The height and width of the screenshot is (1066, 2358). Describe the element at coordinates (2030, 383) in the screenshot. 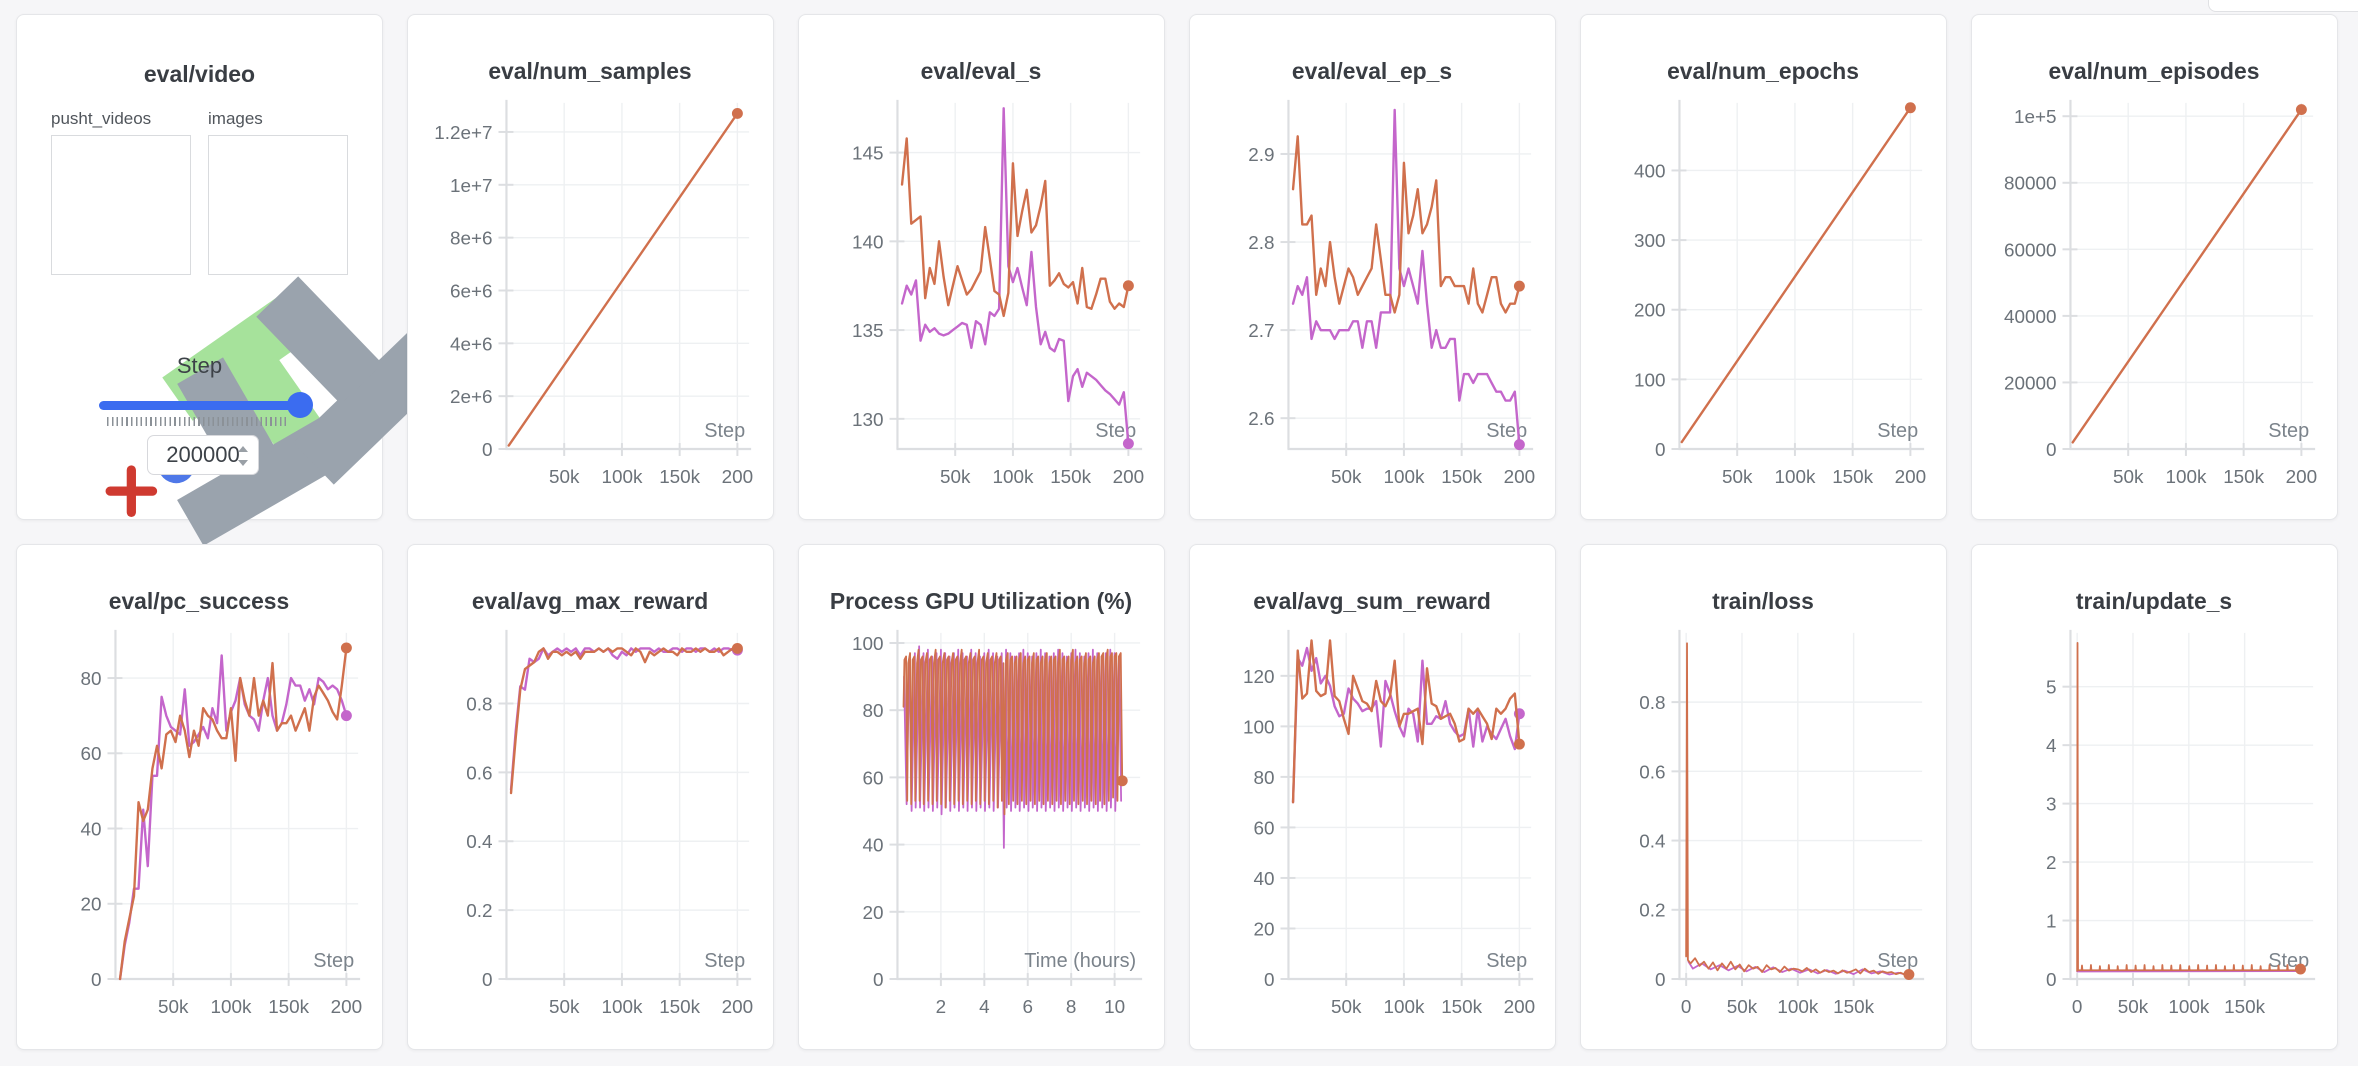

I see `y-tick-label: 20000` at that location.